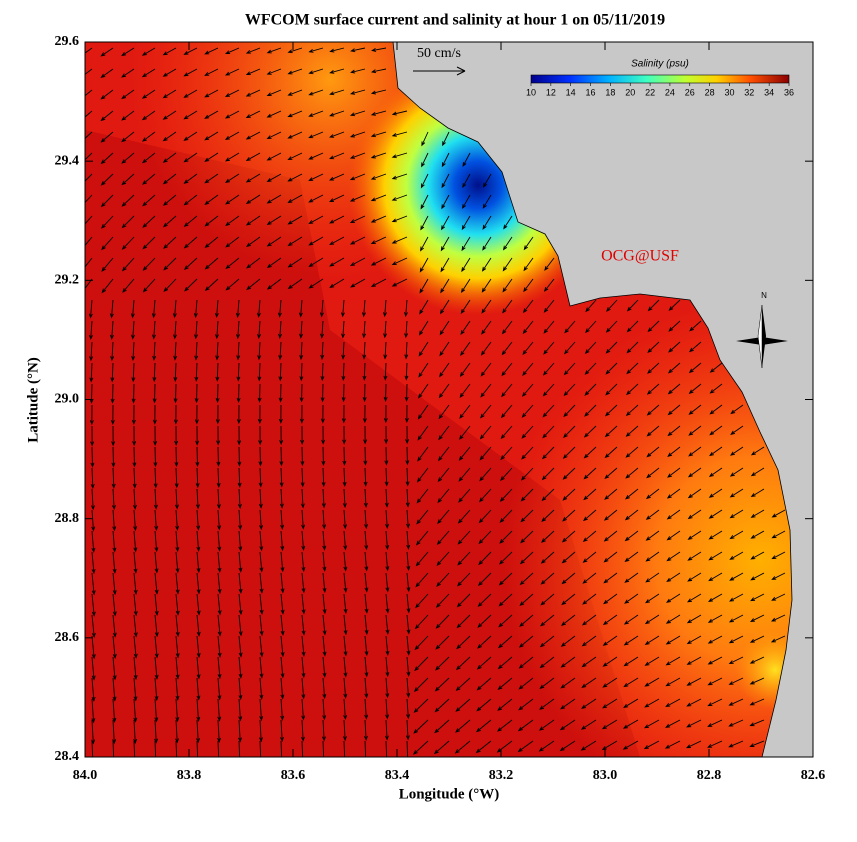 The height and width of the screenshot is (842, 857). I want to click on x-tick-label: 83.6, so click(293, 775).